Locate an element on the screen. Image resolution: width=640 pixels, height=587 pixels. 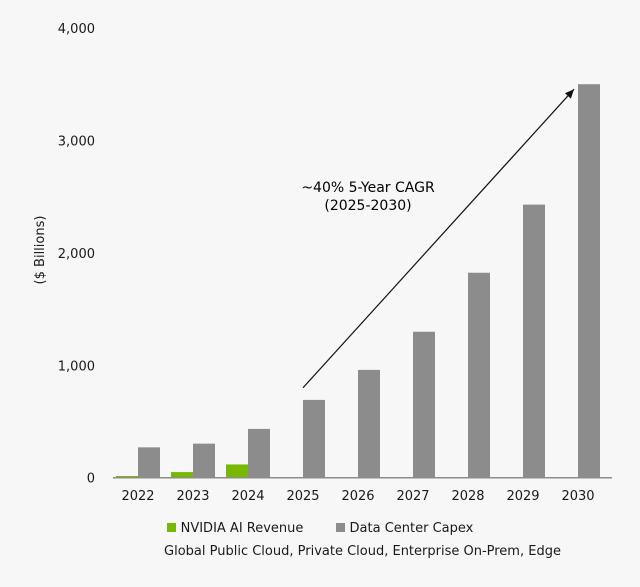
legend-label-capex: Data Center Capex is located at coordinates (411, 528).